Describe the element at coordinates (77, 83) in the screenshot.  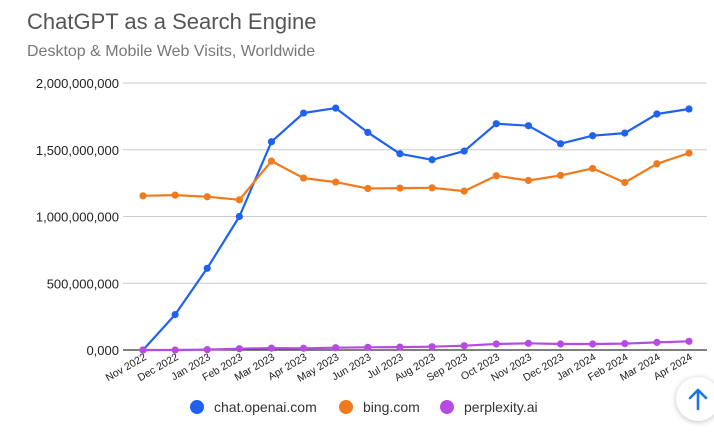
I see `y-tick-label: 2,000,000,000` at that location.